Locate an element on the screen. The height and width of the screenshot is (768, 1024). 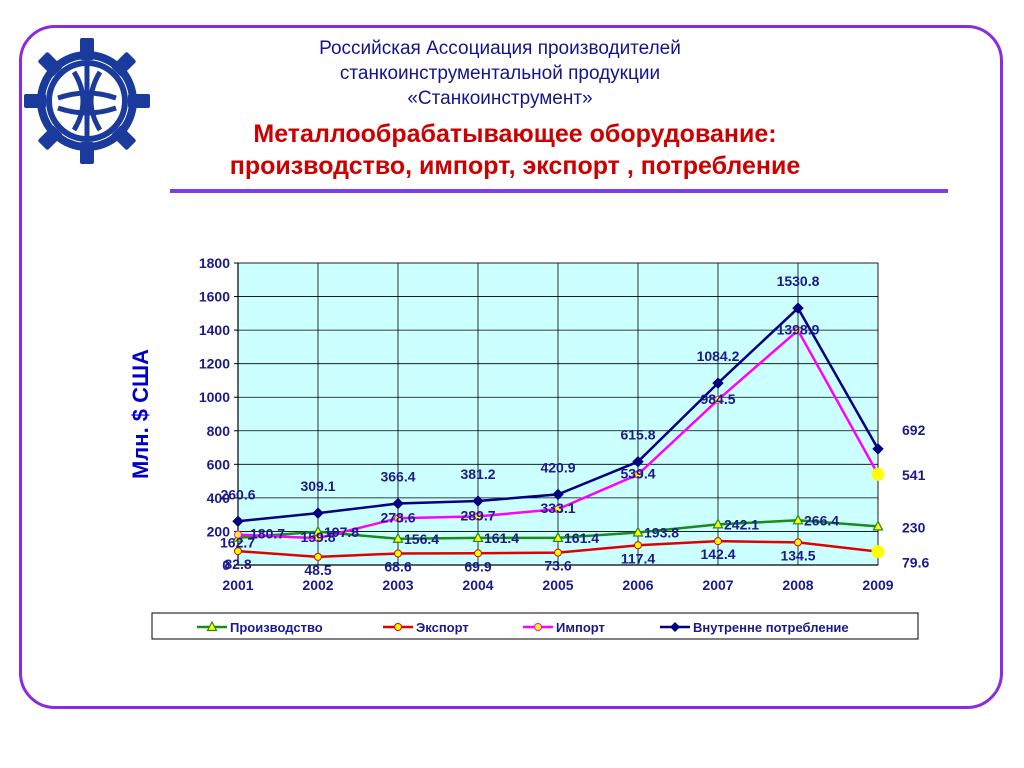
data-label: 69.9 is located at coordinates (477, 566).